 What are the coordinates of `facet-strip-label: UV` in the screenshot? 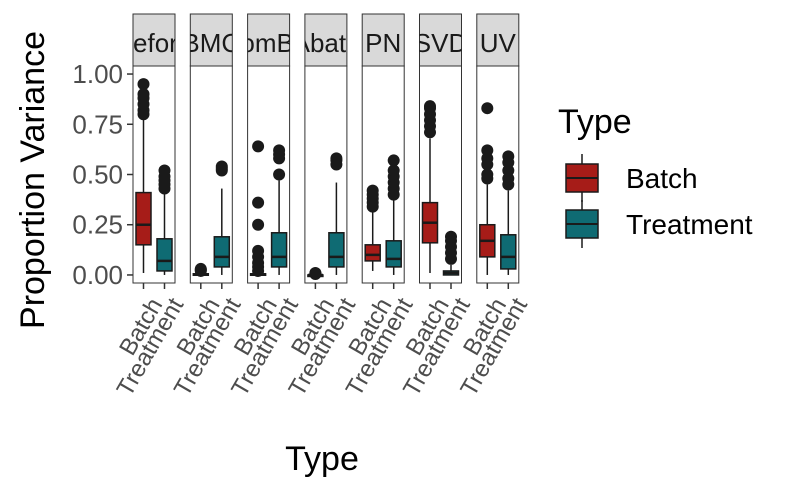 It's located at (498, 43).